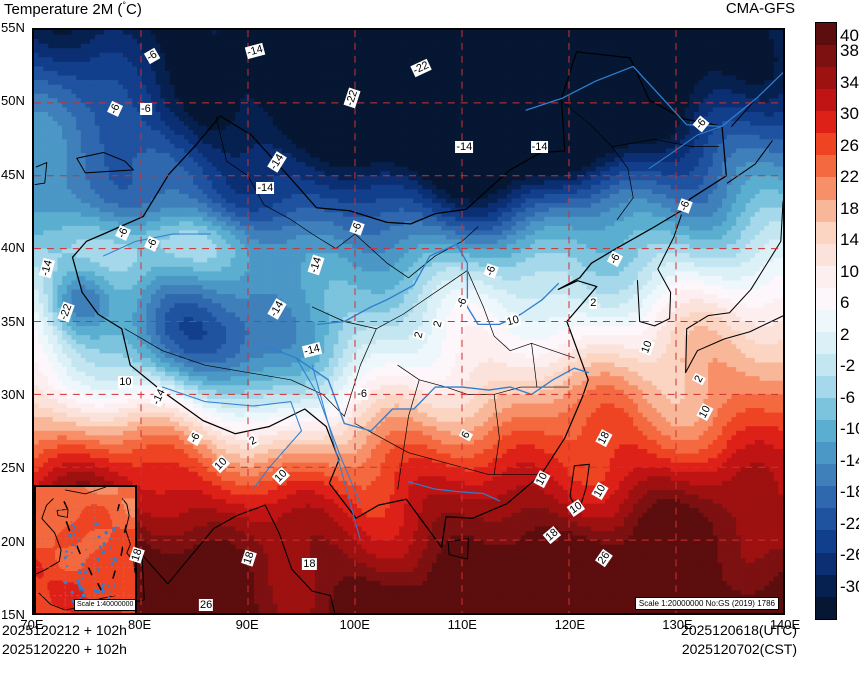  I want to click on colorbar-tick--26: -26, so click(849, 555).